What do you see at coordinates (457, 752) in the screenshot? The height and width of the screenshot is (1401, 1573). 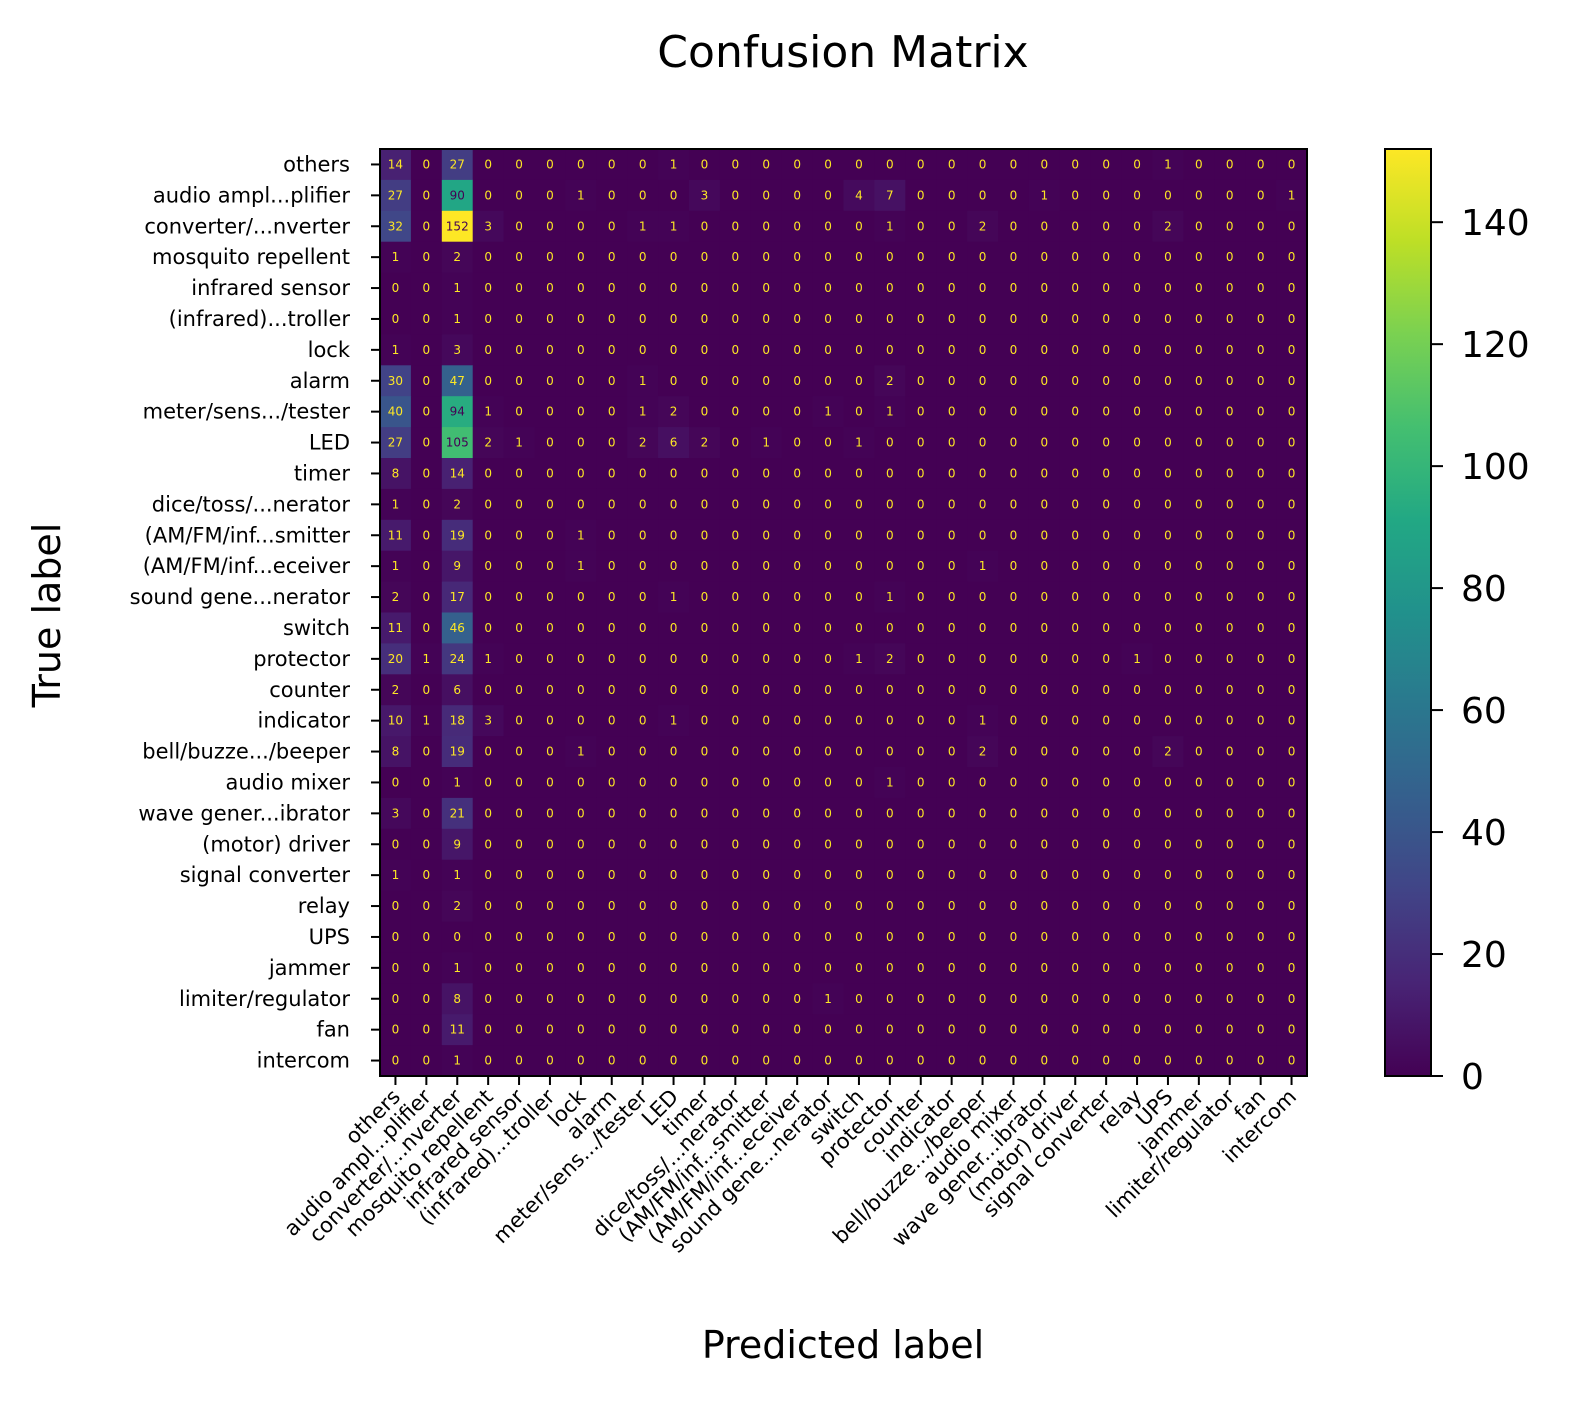 I see `cell-value-label: 19` at bounding box center [457, 752].